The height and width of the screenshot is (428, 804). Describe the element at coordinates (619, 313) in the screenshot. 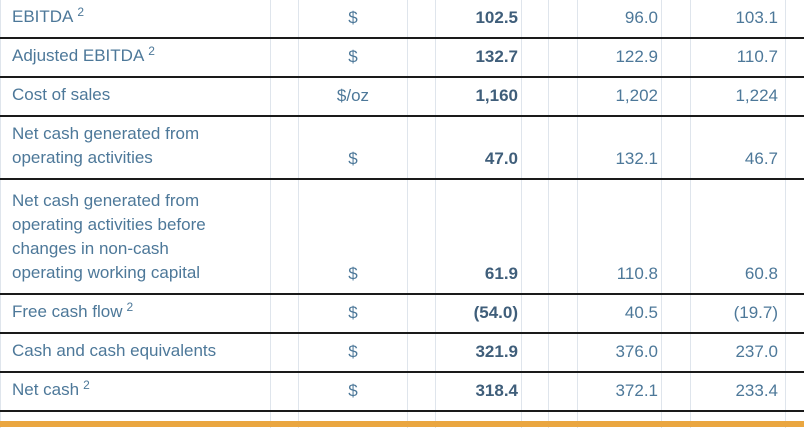

I see `value-prior-period-1: 40.5` at that location.